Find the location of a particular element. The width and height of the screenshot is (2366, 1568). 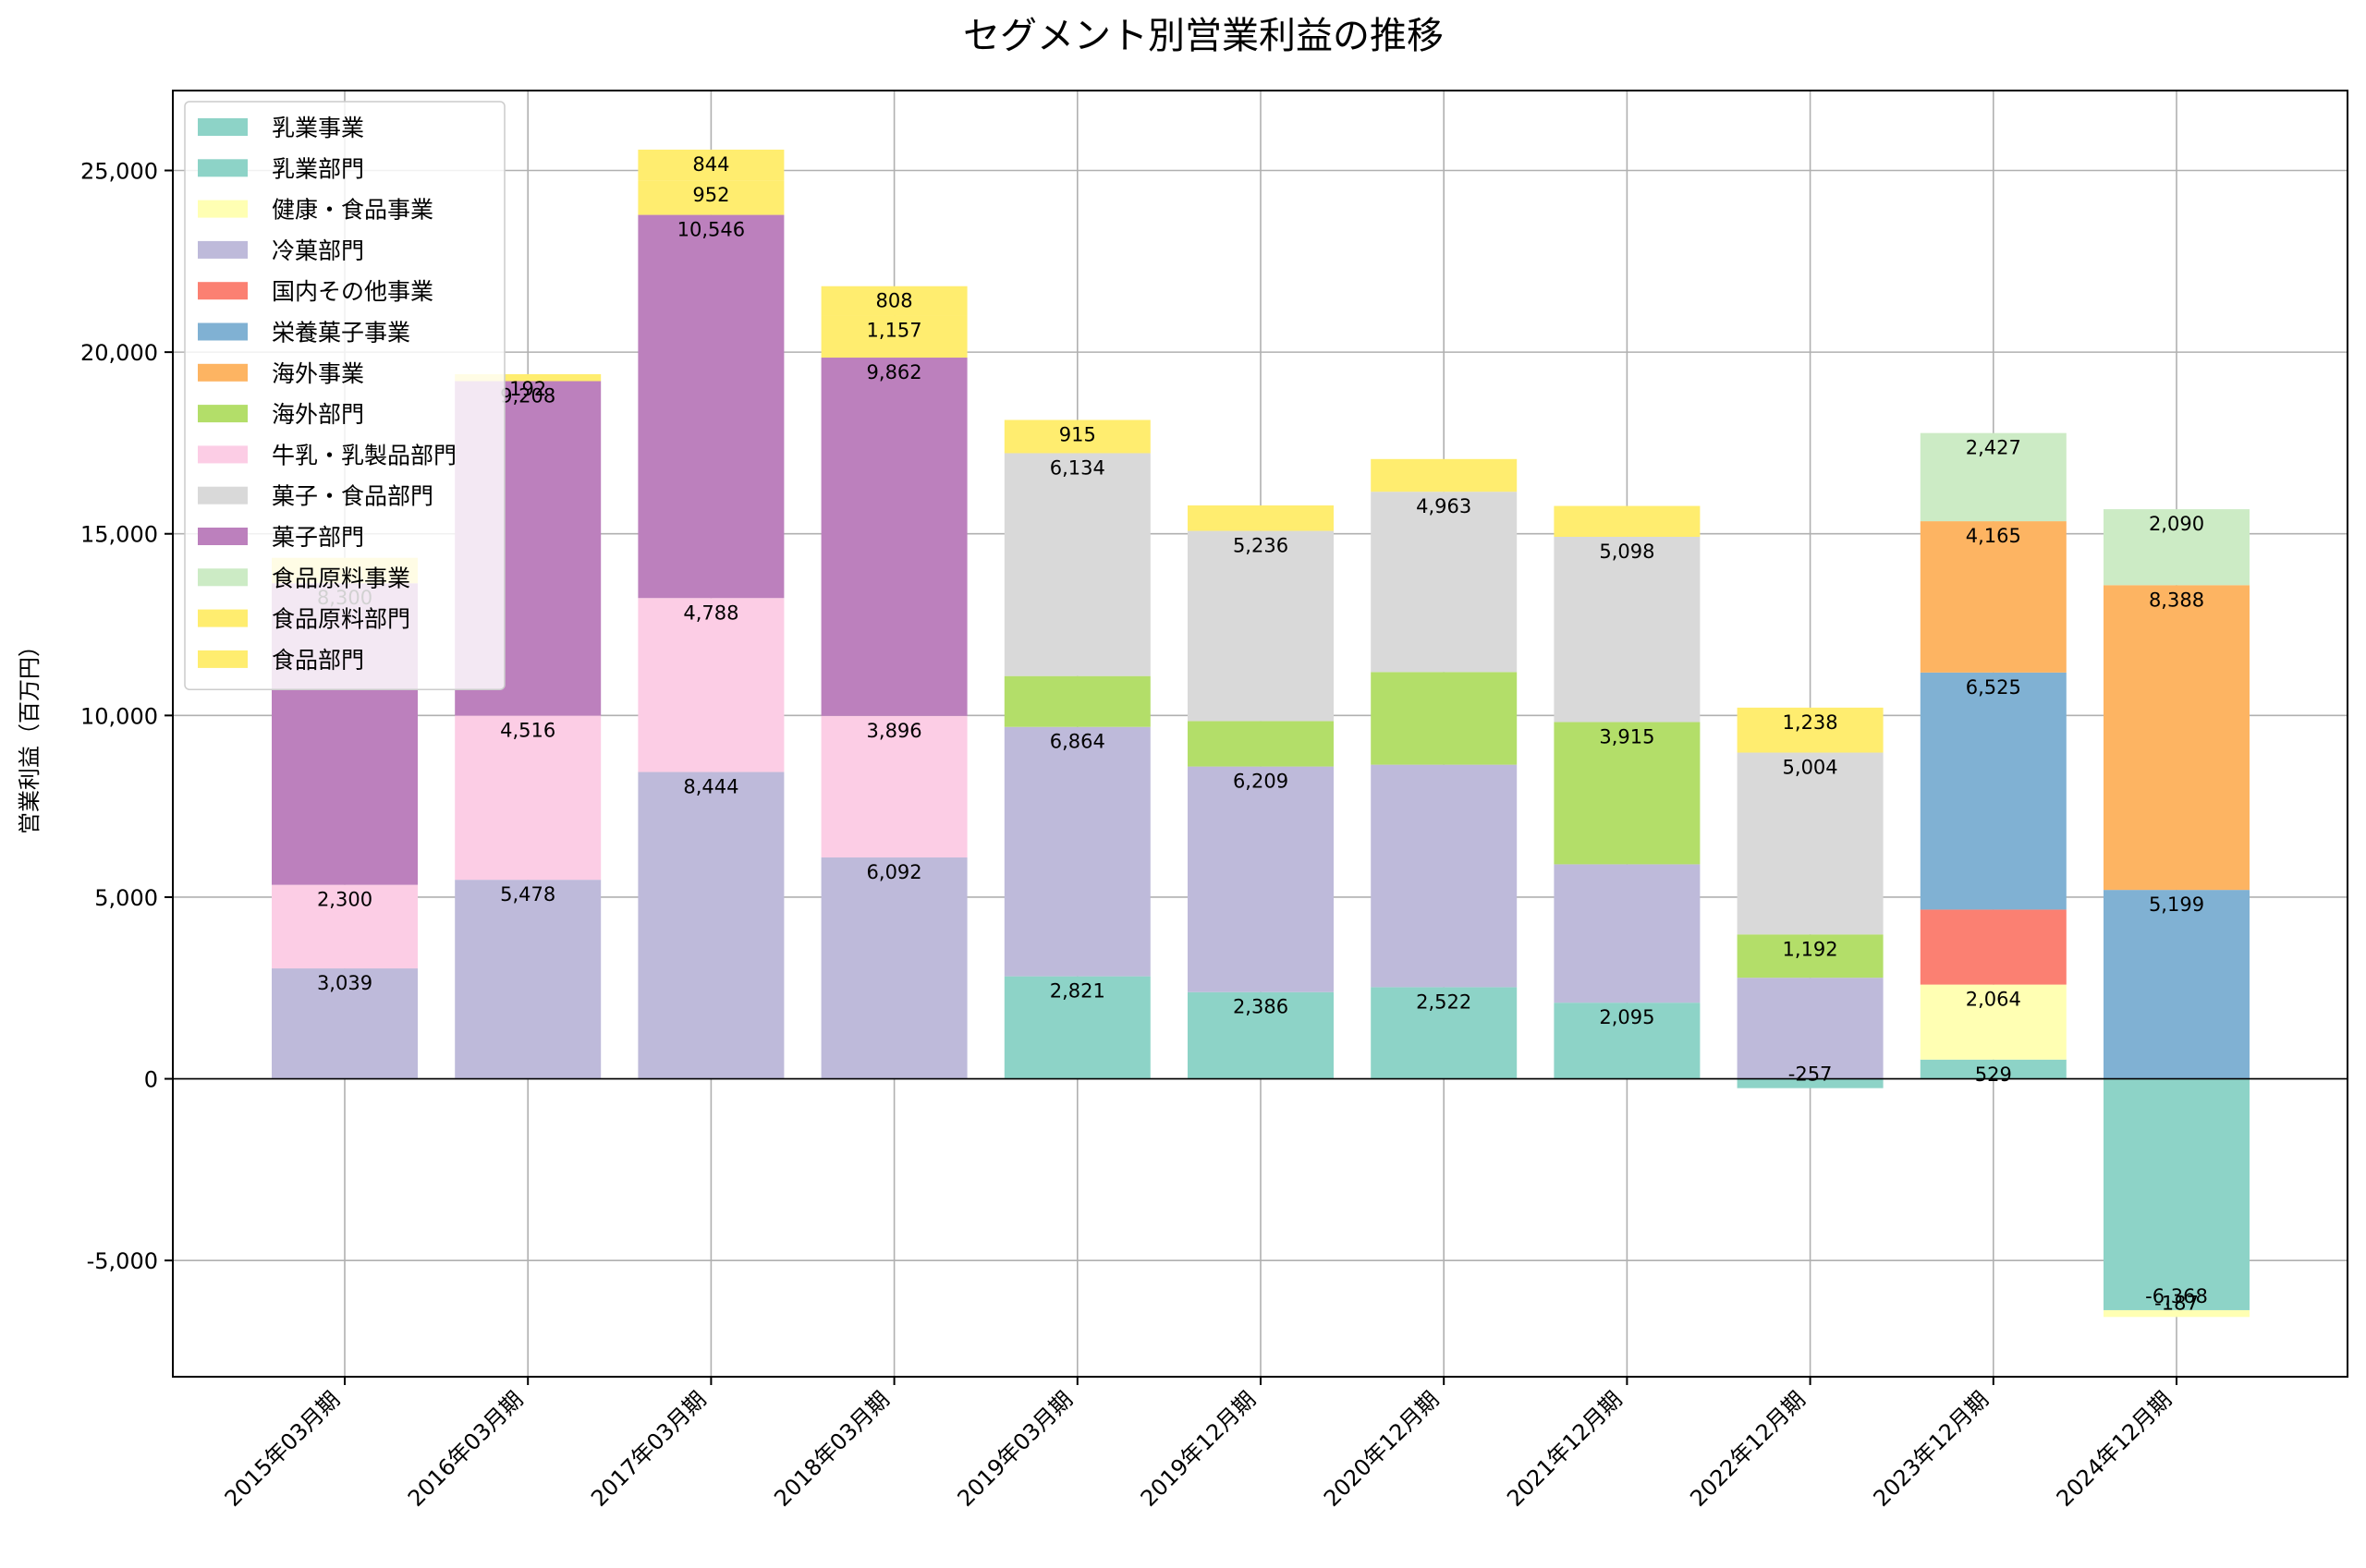

data-label: 10,546 is located at coordinates (711, 230).